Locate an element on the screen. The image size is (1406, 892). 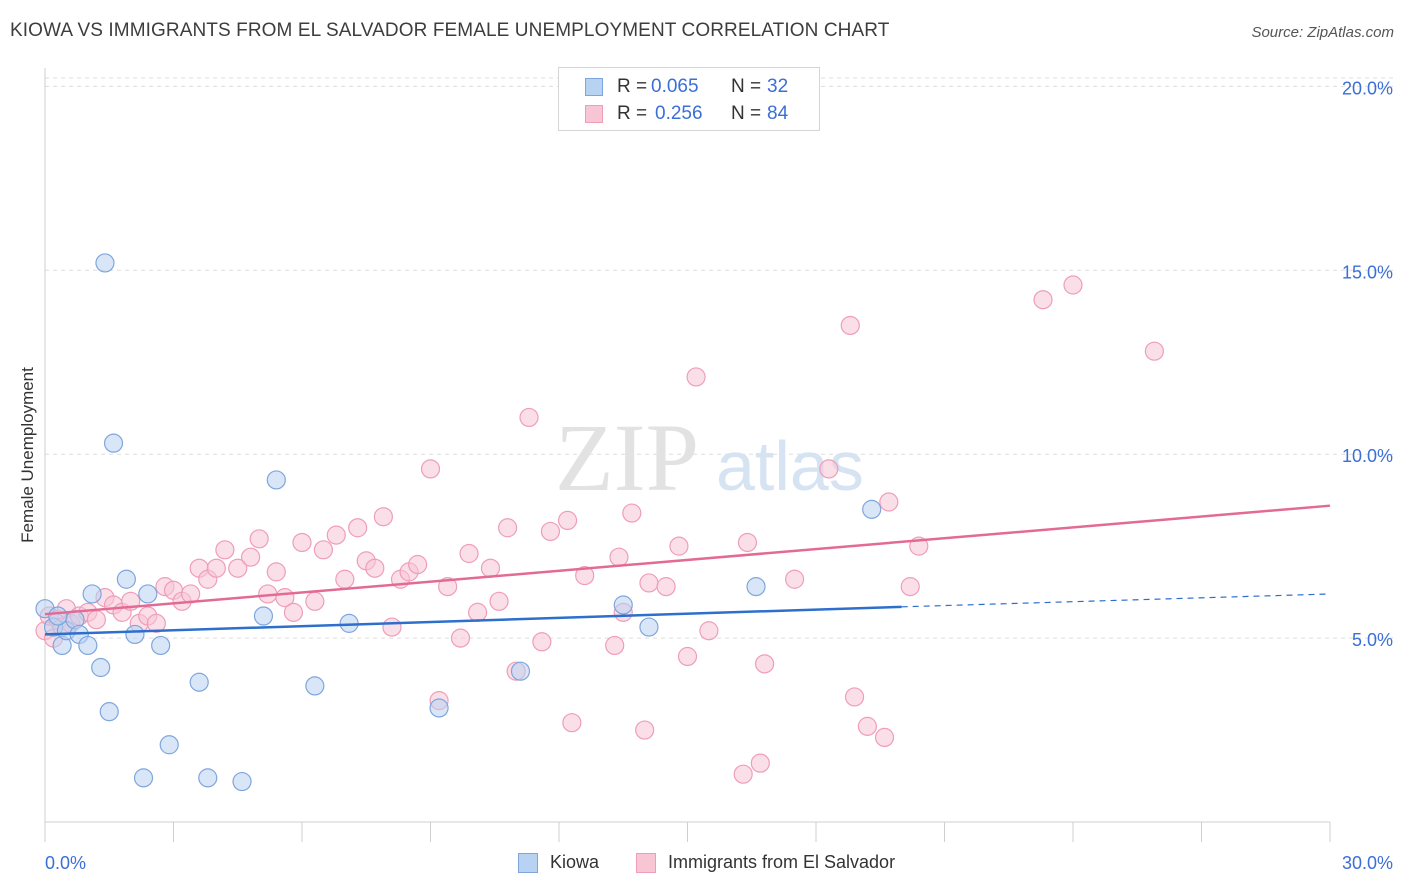
watermark-zip: ZIP is located at coordinates (627, 457).